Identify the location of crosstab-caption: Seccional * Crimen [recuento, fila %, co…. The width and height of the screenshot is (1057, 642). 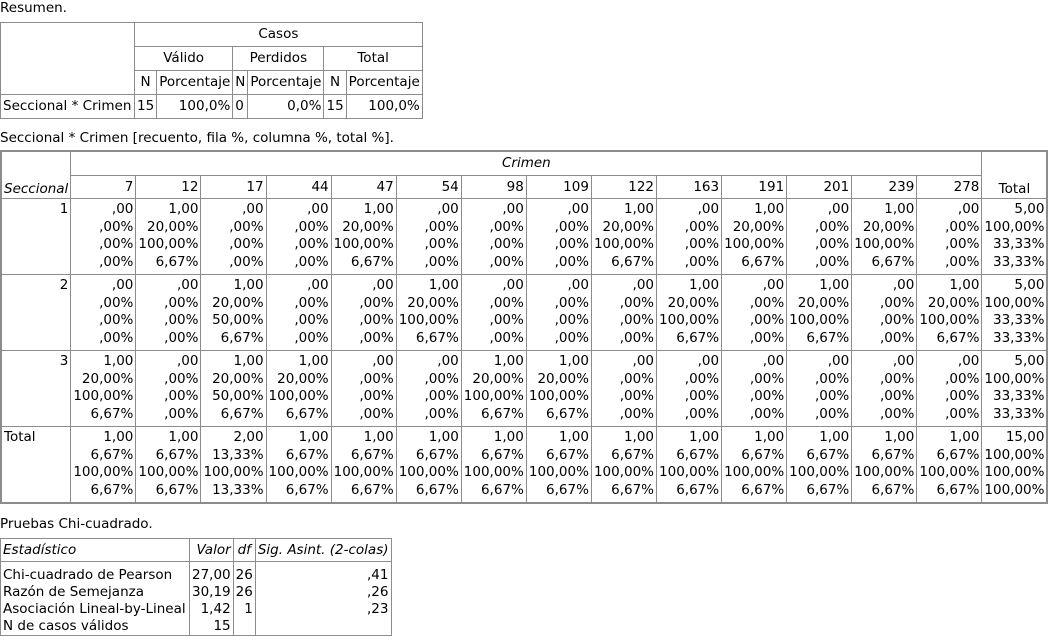
(197, 138).